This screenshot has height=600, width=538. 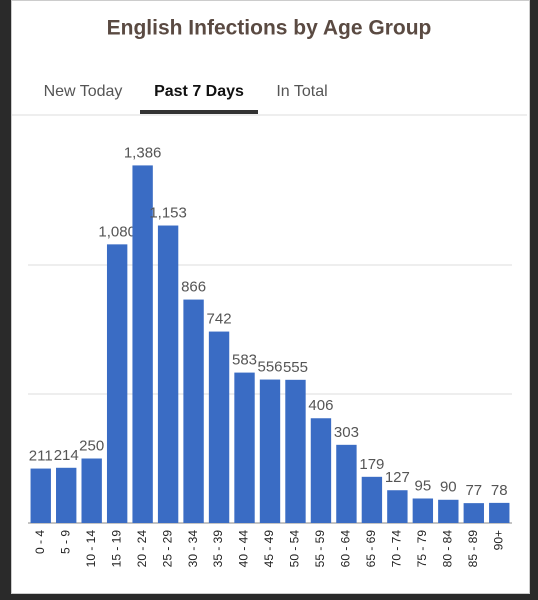 I want to click on x-tick-label: 25 - 29, so click(x=167, y=549).